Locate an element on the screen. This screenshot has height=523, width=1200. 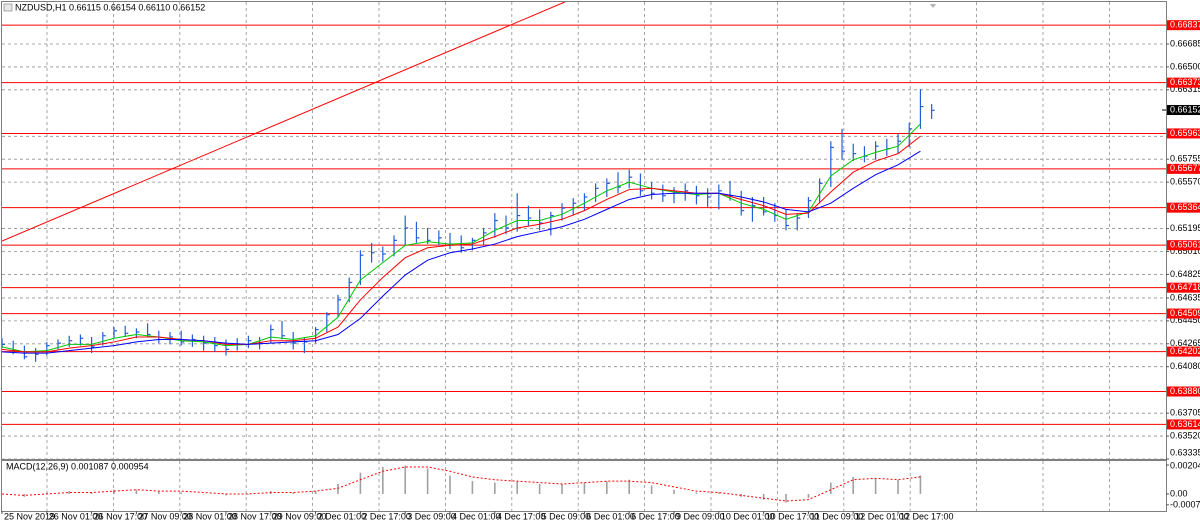
y-tick-label: 0.65570 is located at coordinates (1185, 181).